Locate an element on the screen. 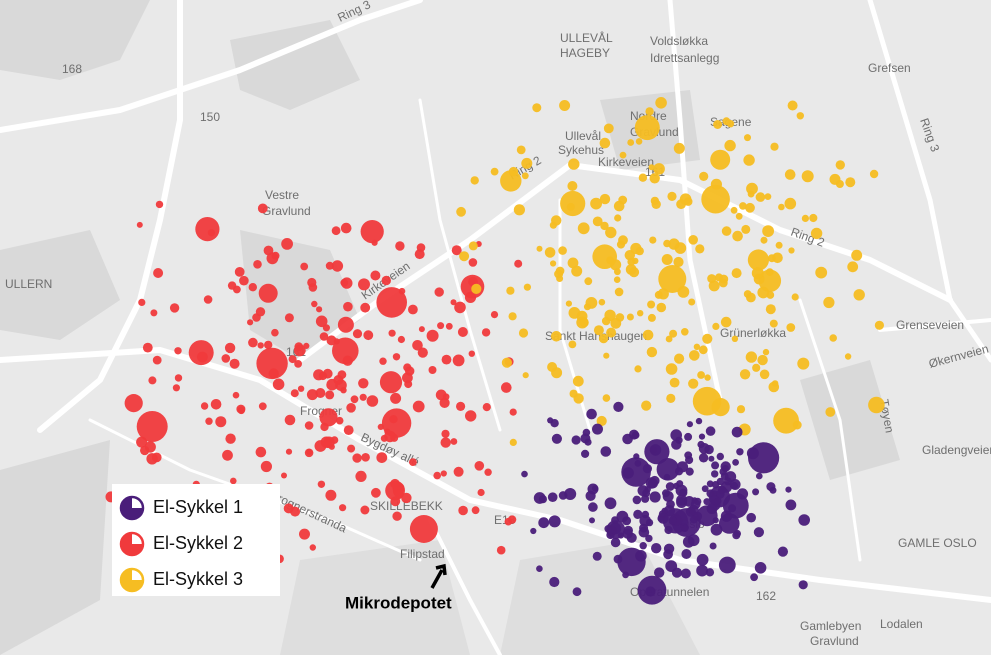  map-label: Grefsen is located at coordinates (889, 68).